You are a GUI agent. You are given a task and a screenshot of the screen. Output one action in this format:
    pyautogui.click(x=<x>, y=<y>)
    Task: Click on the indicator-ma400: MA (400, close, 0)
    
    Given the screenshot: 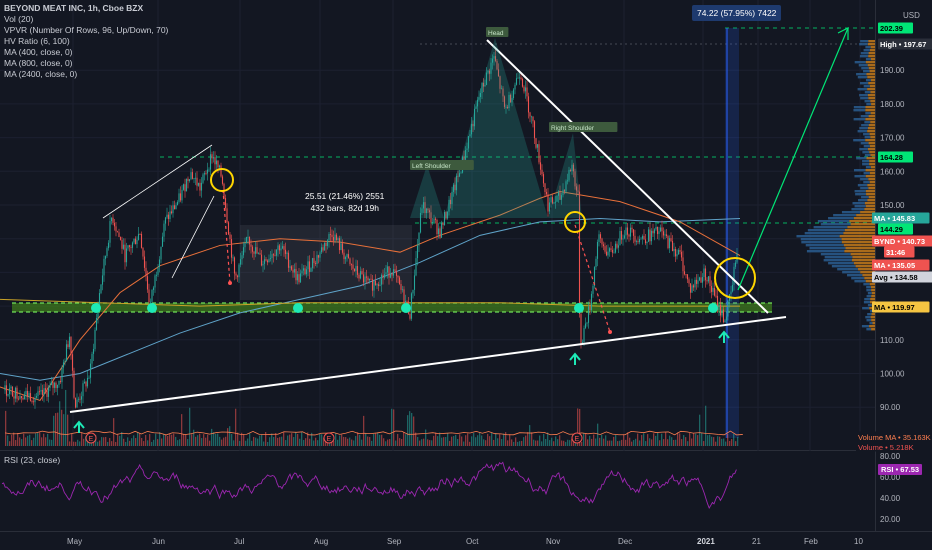 What is the action you would take?
    pyautogui.click(x=38, y=52)
    